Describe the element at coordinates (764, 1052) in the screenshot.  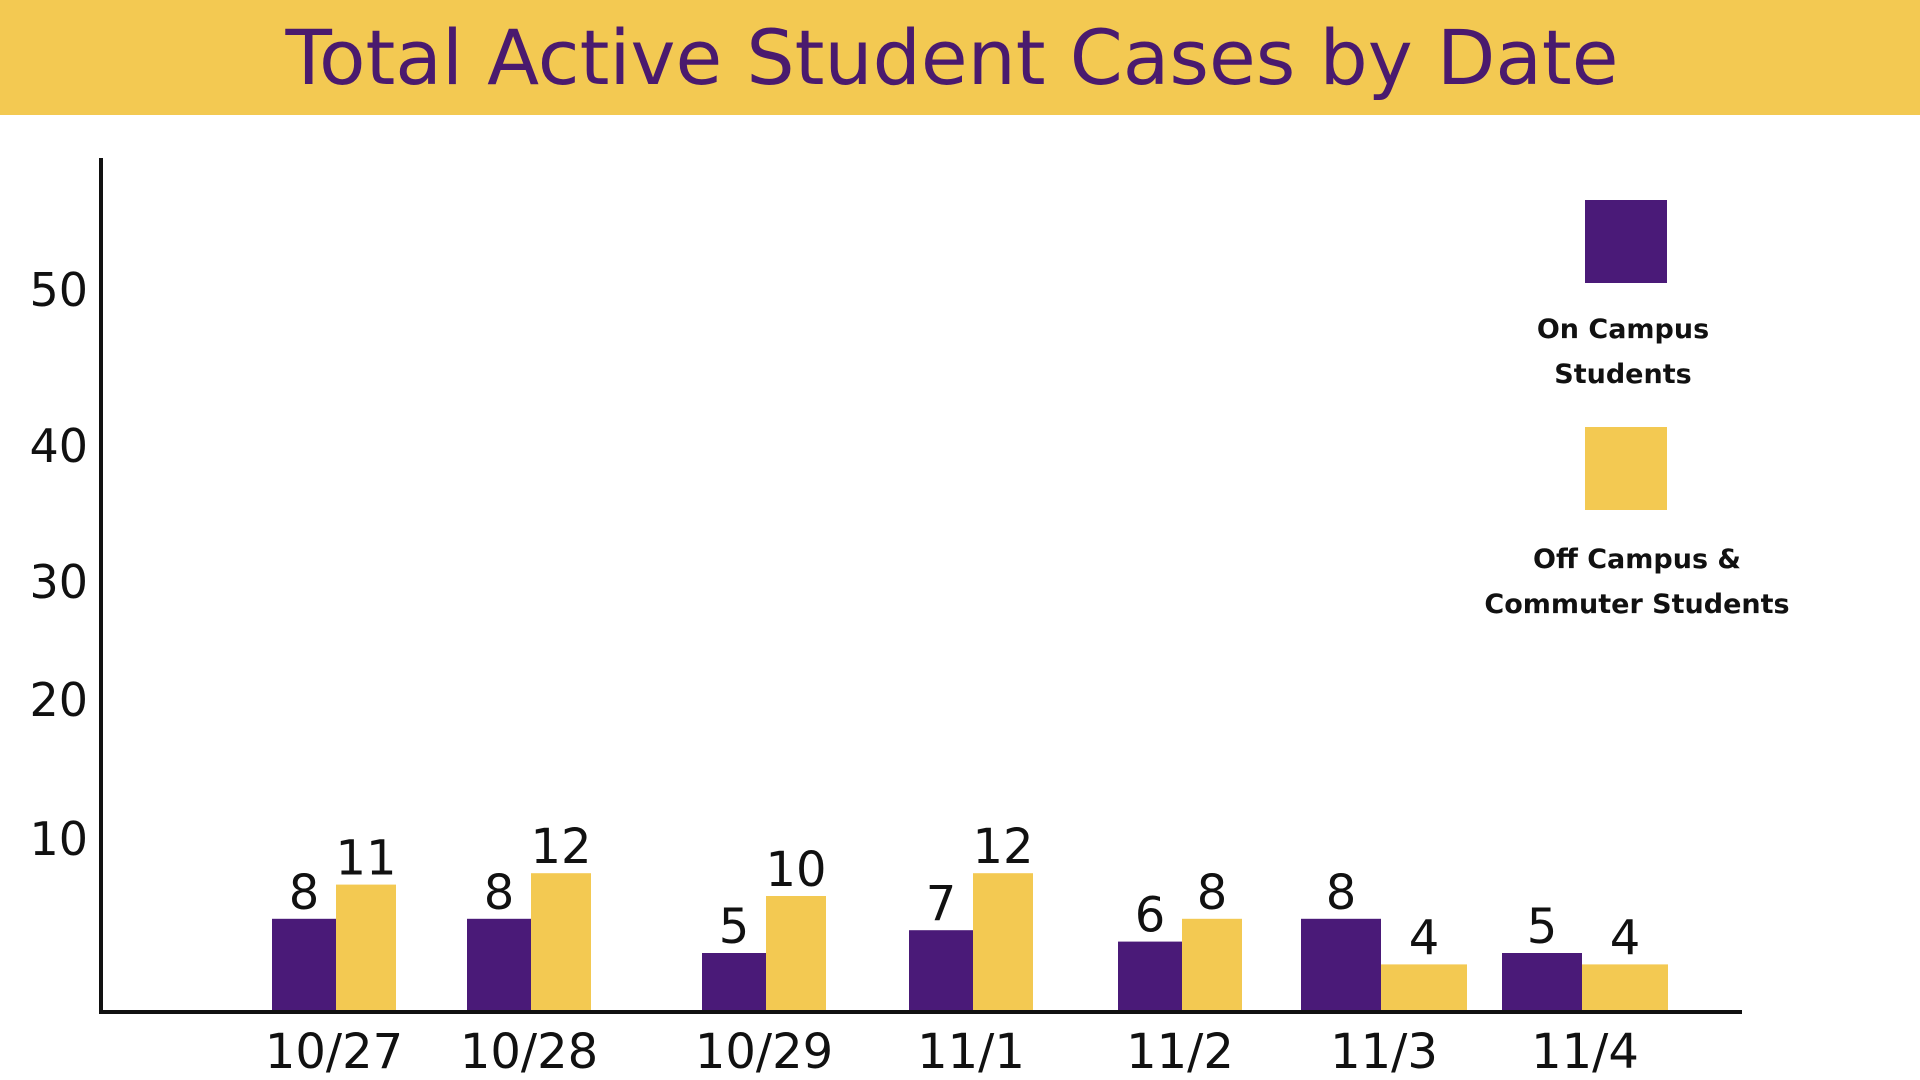
I see `x-category-label-10-29: 10/29` at that location.